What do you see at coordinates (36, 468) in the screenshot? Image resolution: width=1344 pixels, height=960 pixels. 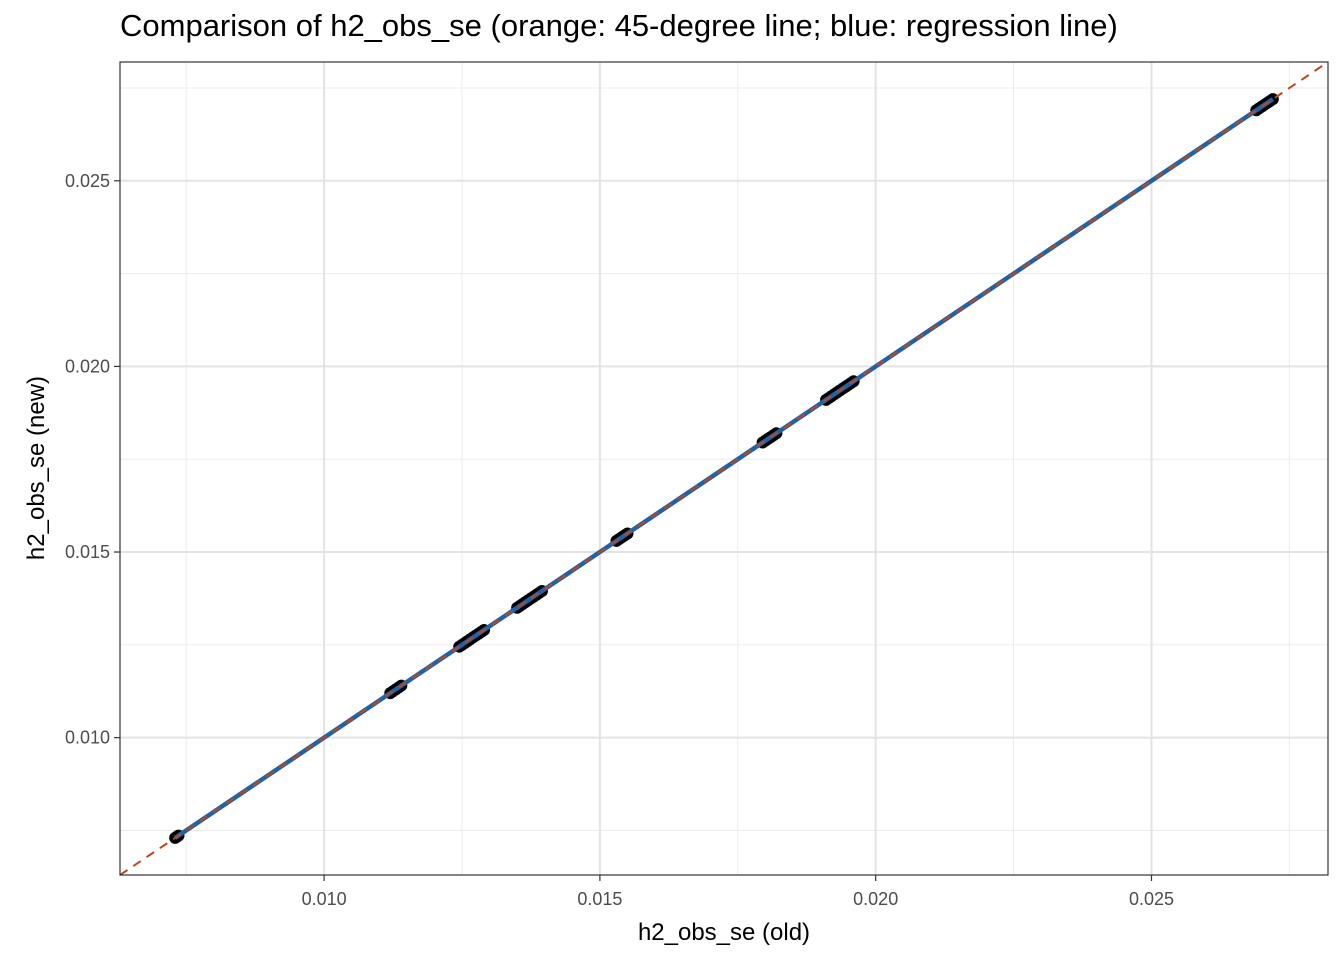 I see `y-axis-title: h2_obs_se (new)` at bounding box center [36, 468].